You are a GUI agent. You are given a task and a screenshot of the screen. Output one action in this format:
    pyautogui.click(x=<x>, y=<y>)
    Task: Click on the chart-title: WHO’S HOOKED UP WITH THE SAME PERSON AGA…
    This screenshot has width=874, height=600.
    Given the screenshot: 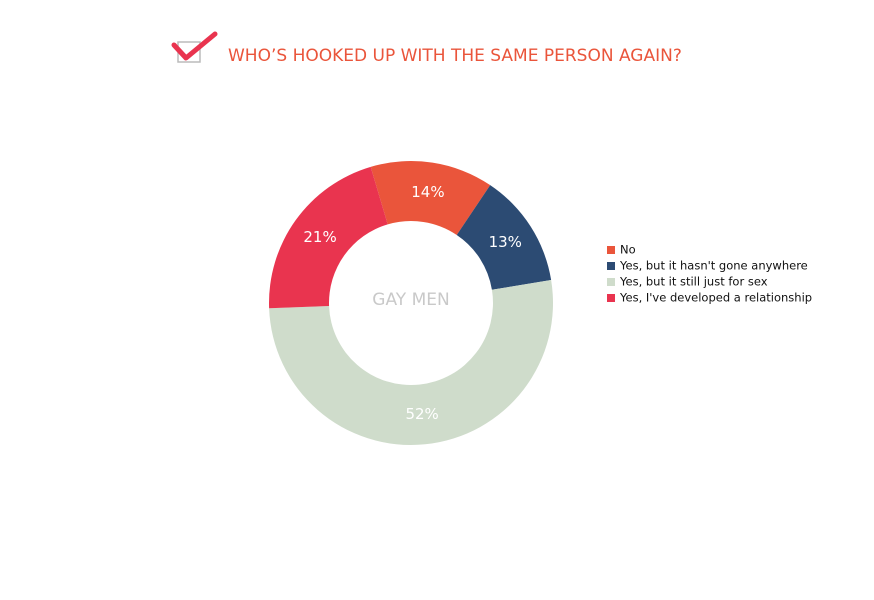 What is the action you would take?
    pyautogui.click(x=455, y=56)
    